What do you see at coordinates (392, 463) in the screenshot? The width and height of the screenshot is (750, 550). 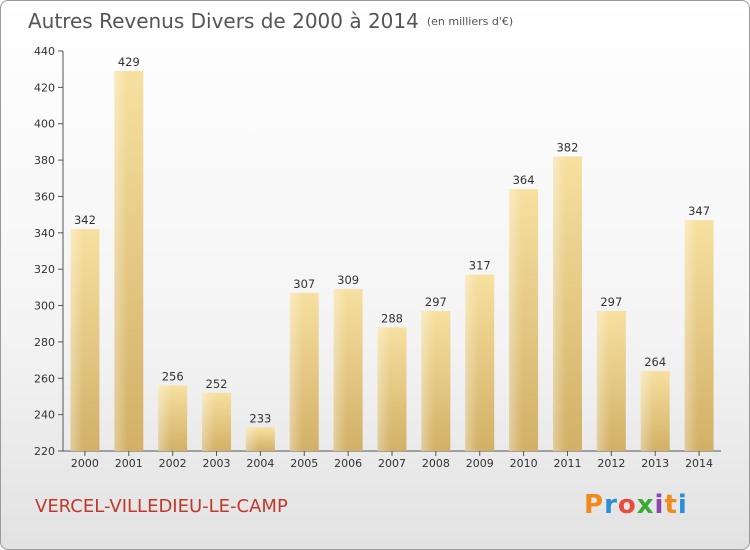 I see `x-tick-label: 2007` at bounding box center [392, 463].